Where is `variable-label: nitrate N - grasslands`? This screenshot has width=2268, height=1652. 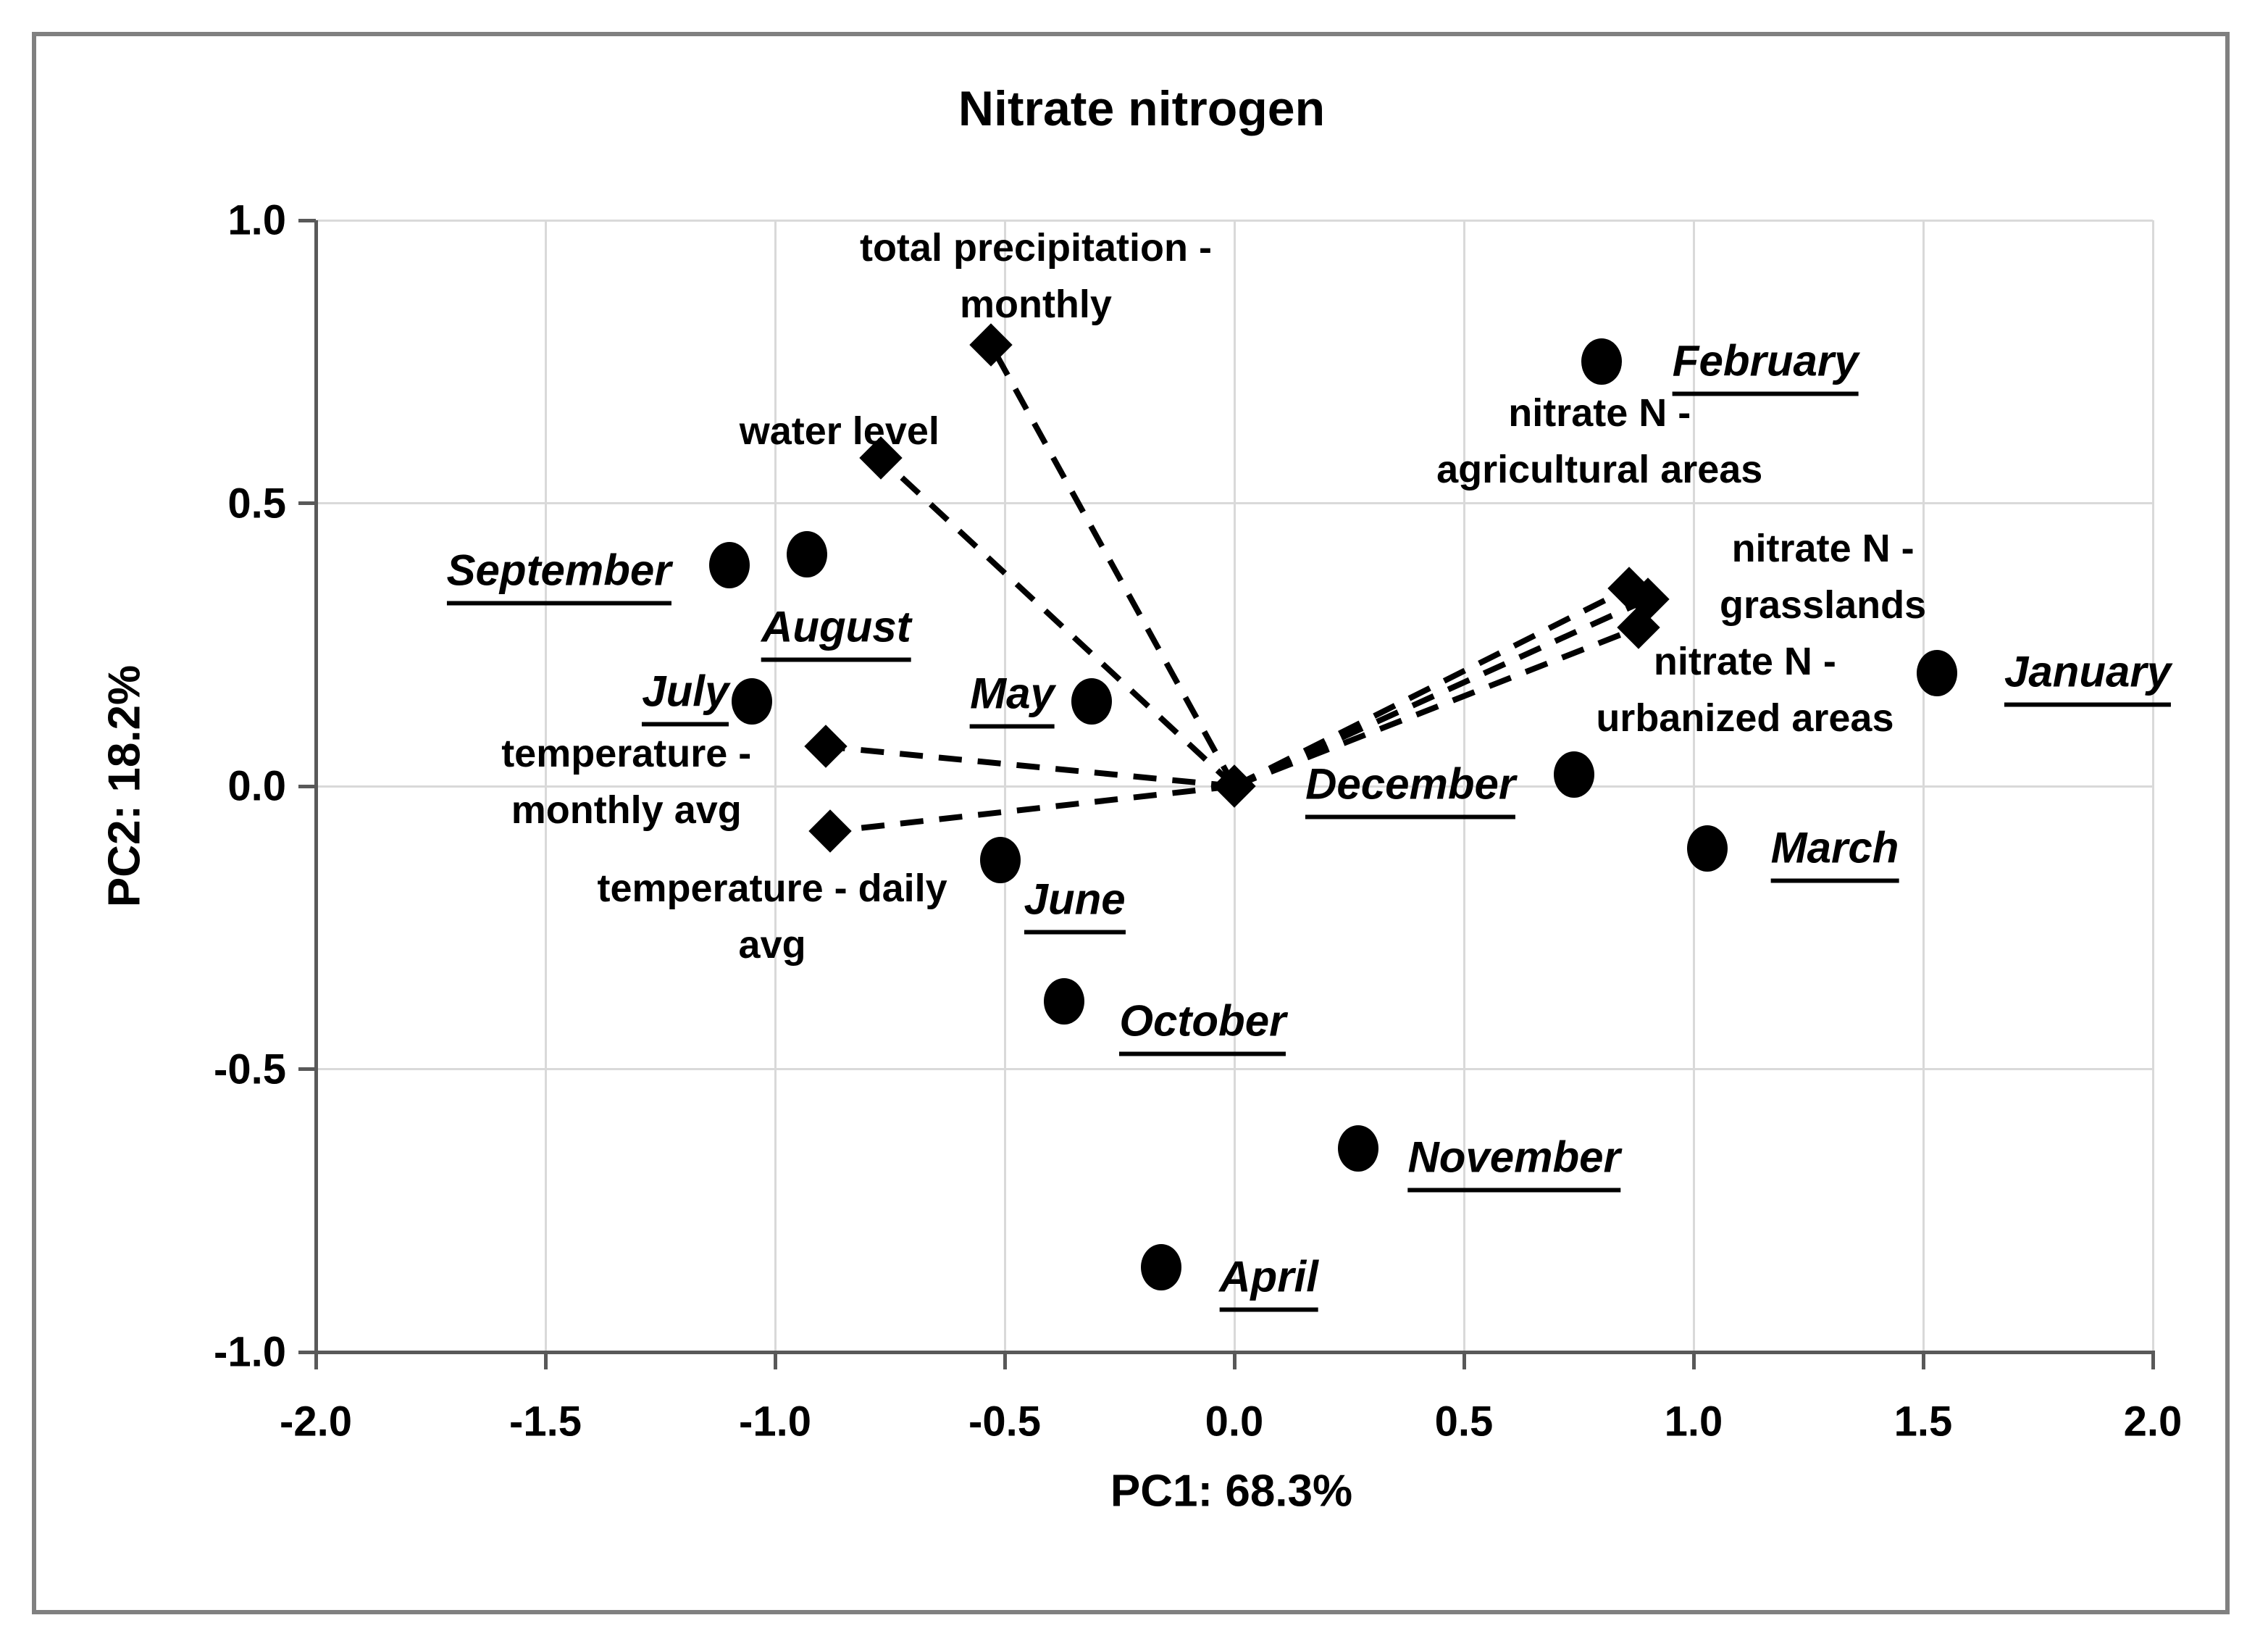
variable-label: nitrate N - grasslands is located at coordinates (1823, 576).